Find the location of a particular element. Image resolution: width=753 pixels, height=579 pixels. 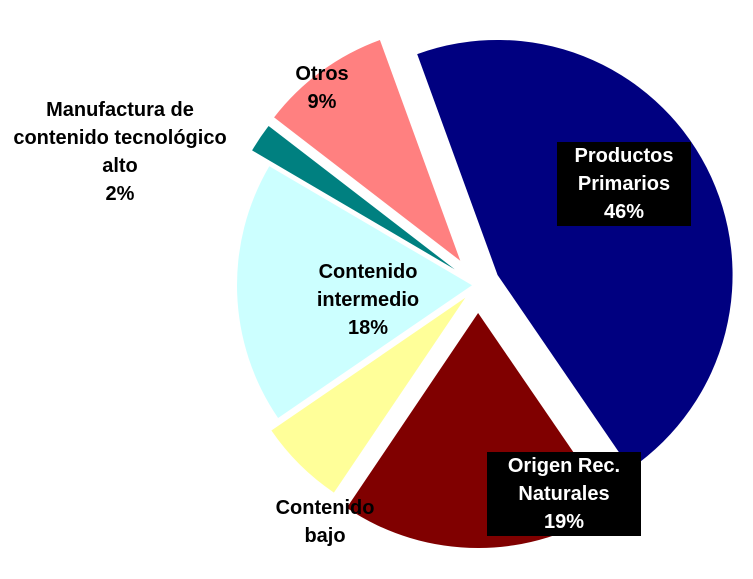

slice-label: Contenido intermedio 18% is located at coordinates (368, 300).